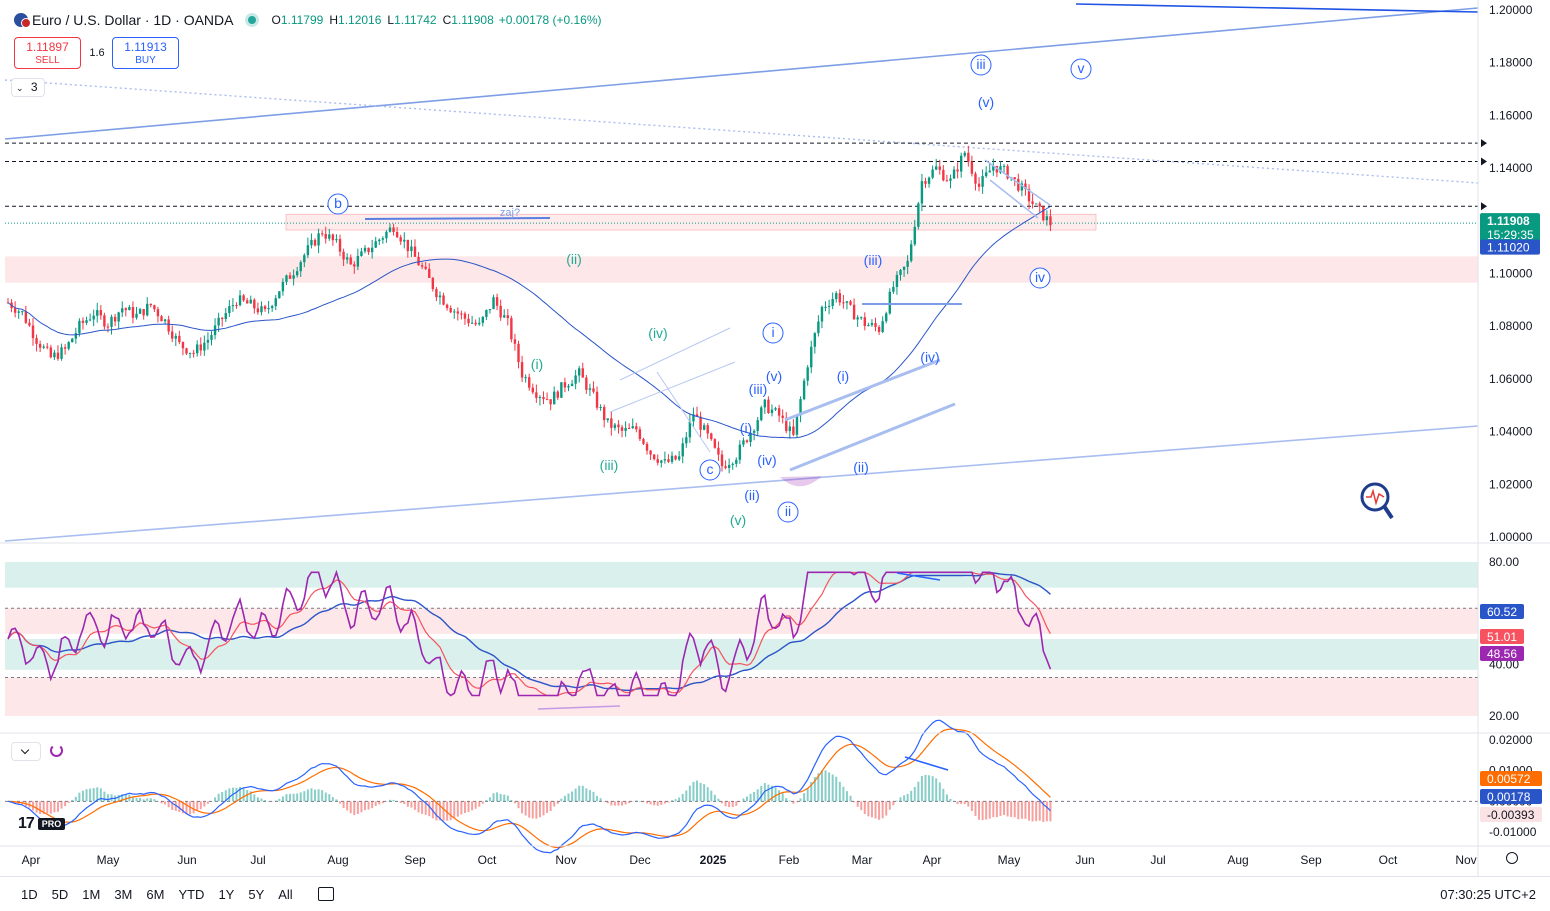  I want to click on wave-label: (iv), so click(929, 357).